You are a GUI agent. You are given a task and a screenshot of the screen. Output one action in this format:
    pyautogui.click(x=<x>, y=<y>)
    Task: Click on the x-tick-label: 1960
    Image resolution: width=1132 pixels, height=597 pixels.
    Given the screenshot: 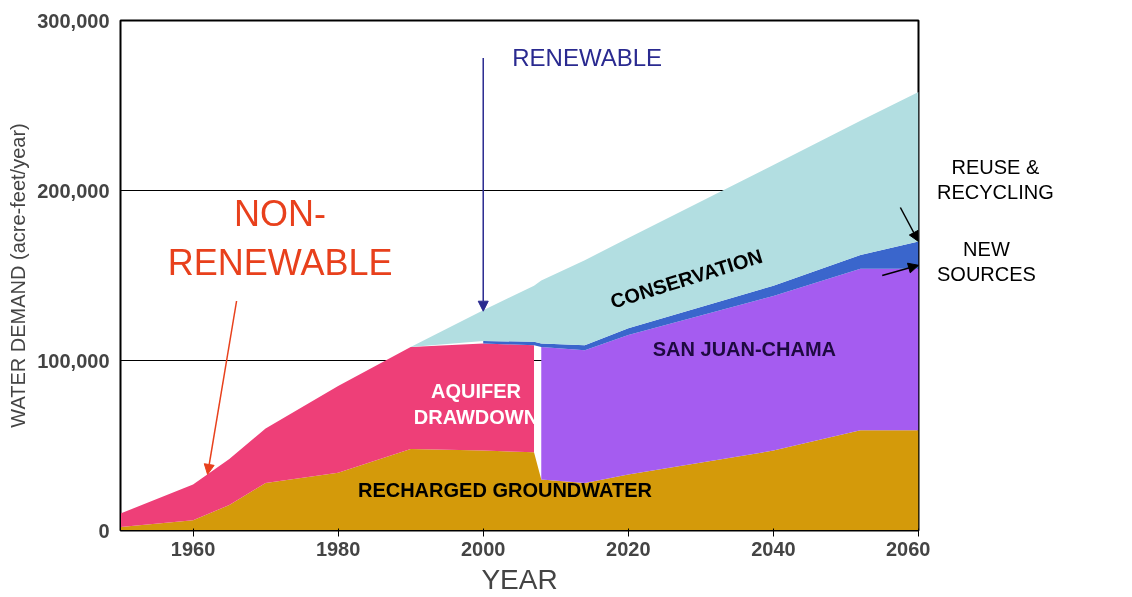 What is the action you would take?
    pyautogui.click(x=193, y=548)
    